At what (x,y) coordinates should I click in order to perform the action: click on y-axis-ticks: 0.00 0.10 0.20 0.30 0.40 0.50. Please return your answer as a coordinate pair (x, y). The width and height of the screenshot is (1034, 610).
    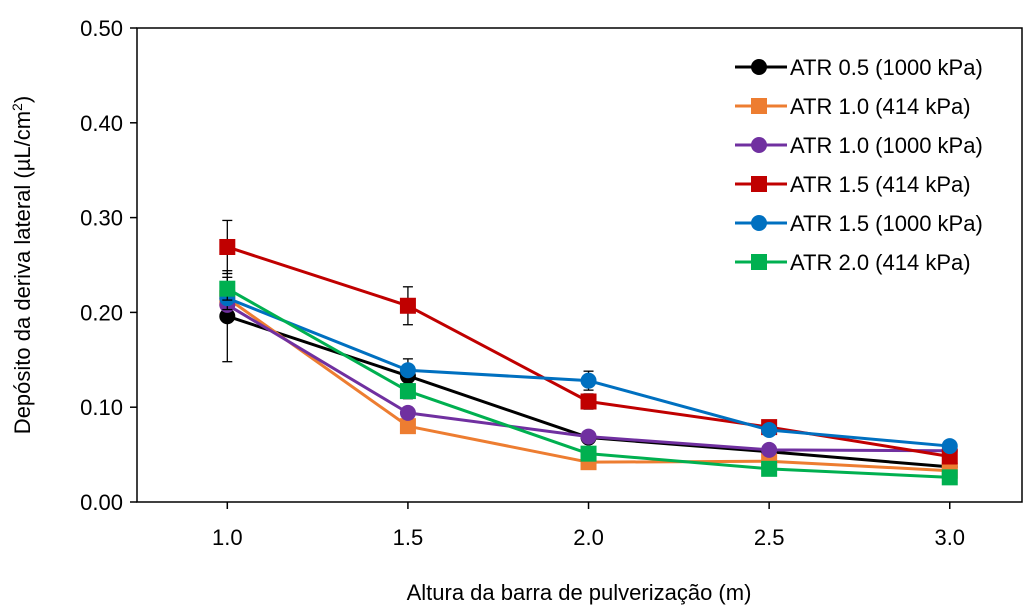
    Looking at the image, I should click on (108, 265).